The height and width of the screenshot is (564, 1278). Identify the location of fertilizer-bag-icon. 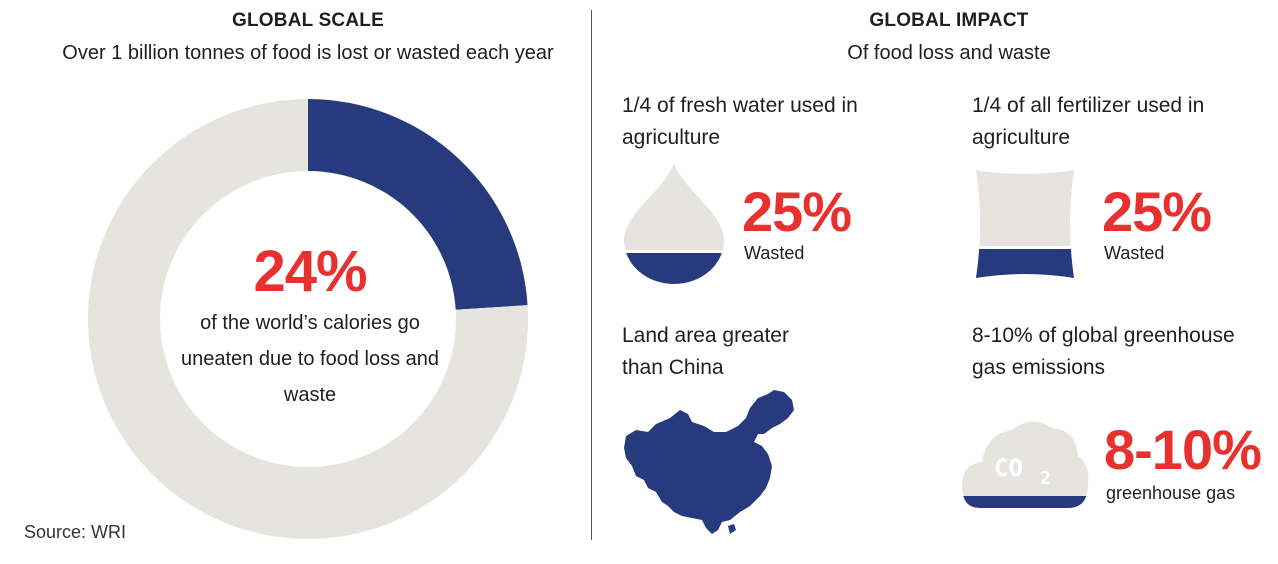
(1025, 224).